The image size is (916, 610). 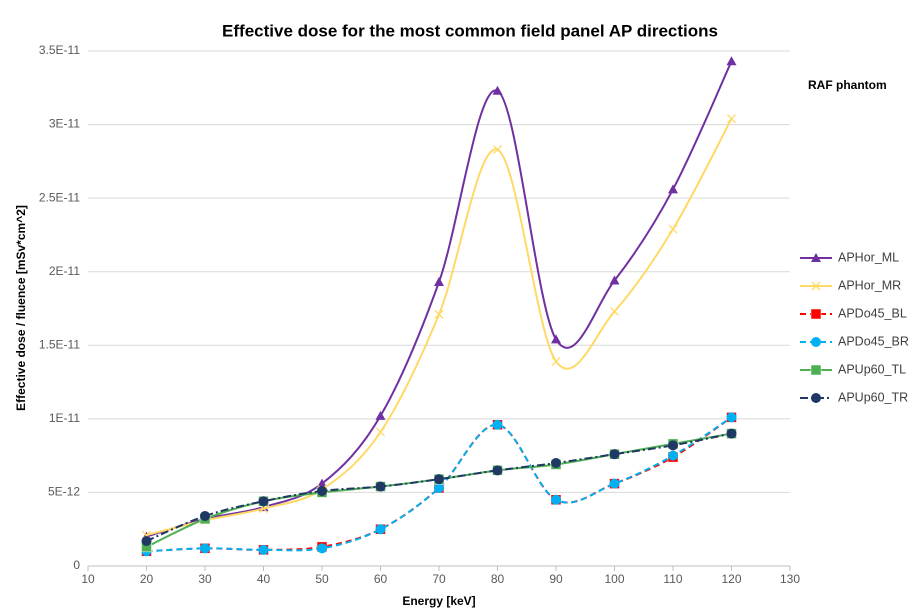 I want to click on y-tick-label: 1E-11, so click(x=64, y=418).